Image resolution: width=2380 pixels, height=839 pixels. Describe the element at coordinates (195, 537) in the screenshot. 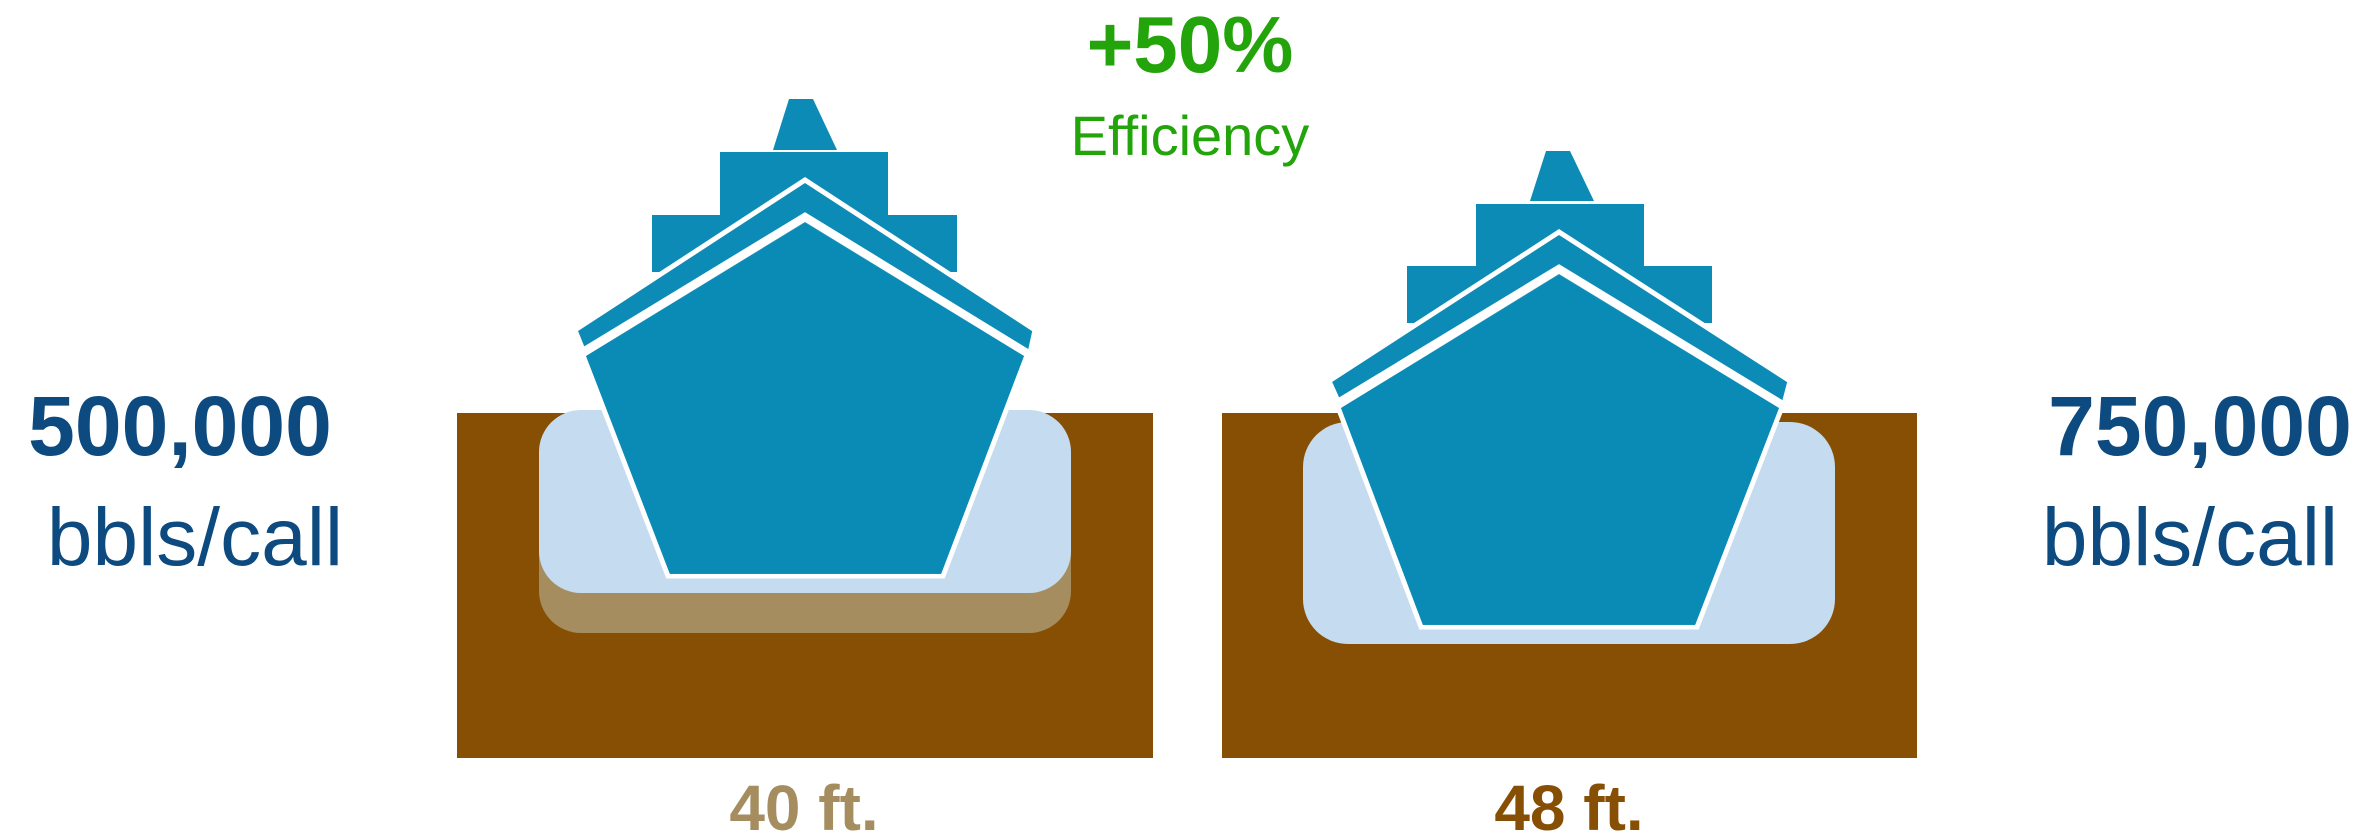

I see `left-unit: bbls/call` at that location.